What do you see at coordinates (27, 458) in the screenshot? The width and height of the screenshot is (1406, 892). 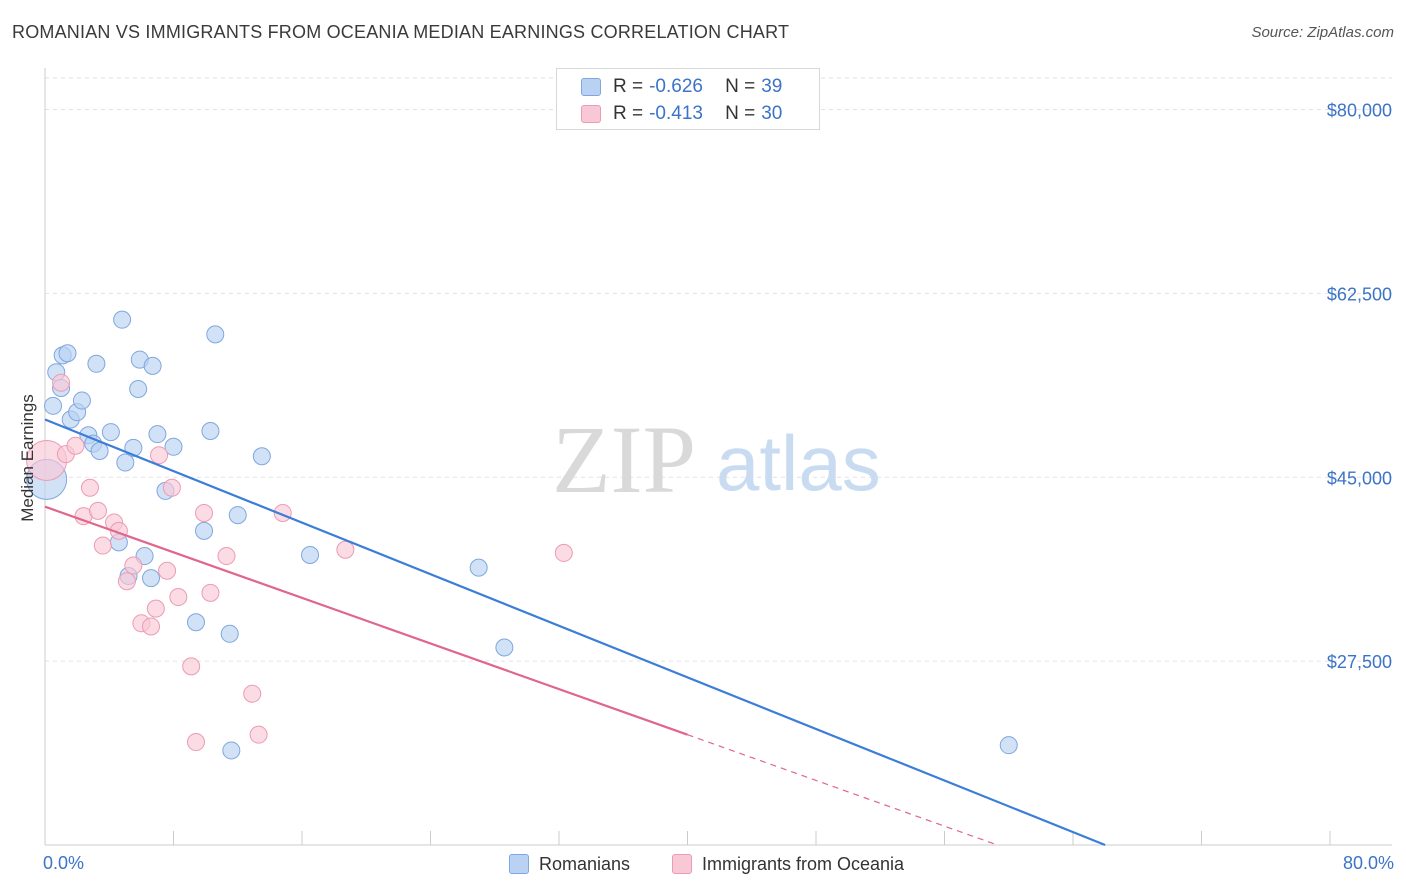 I see `y-axis-title: Median Earnings` at bounding box center [27, 458].